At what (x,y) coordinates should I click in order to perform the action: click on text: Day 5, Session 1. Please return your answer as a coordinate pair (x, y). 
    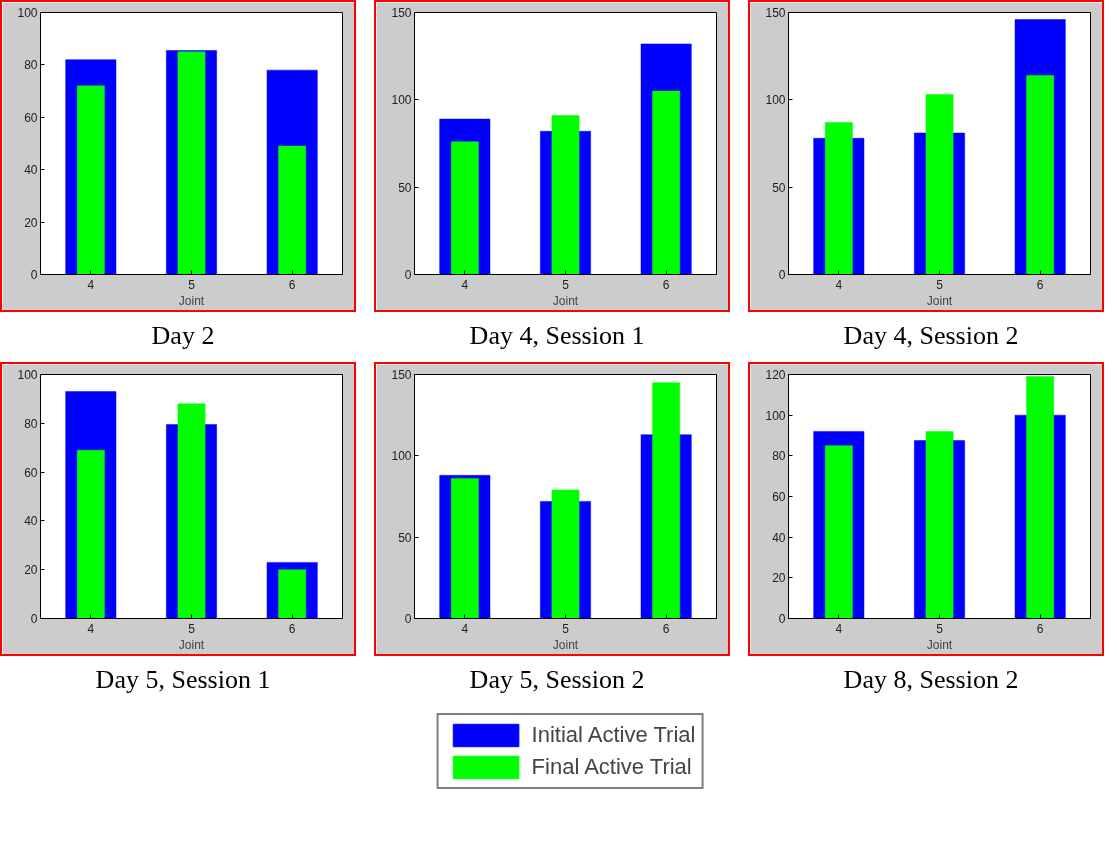
    Looking at the image, I should click on (183, 680).